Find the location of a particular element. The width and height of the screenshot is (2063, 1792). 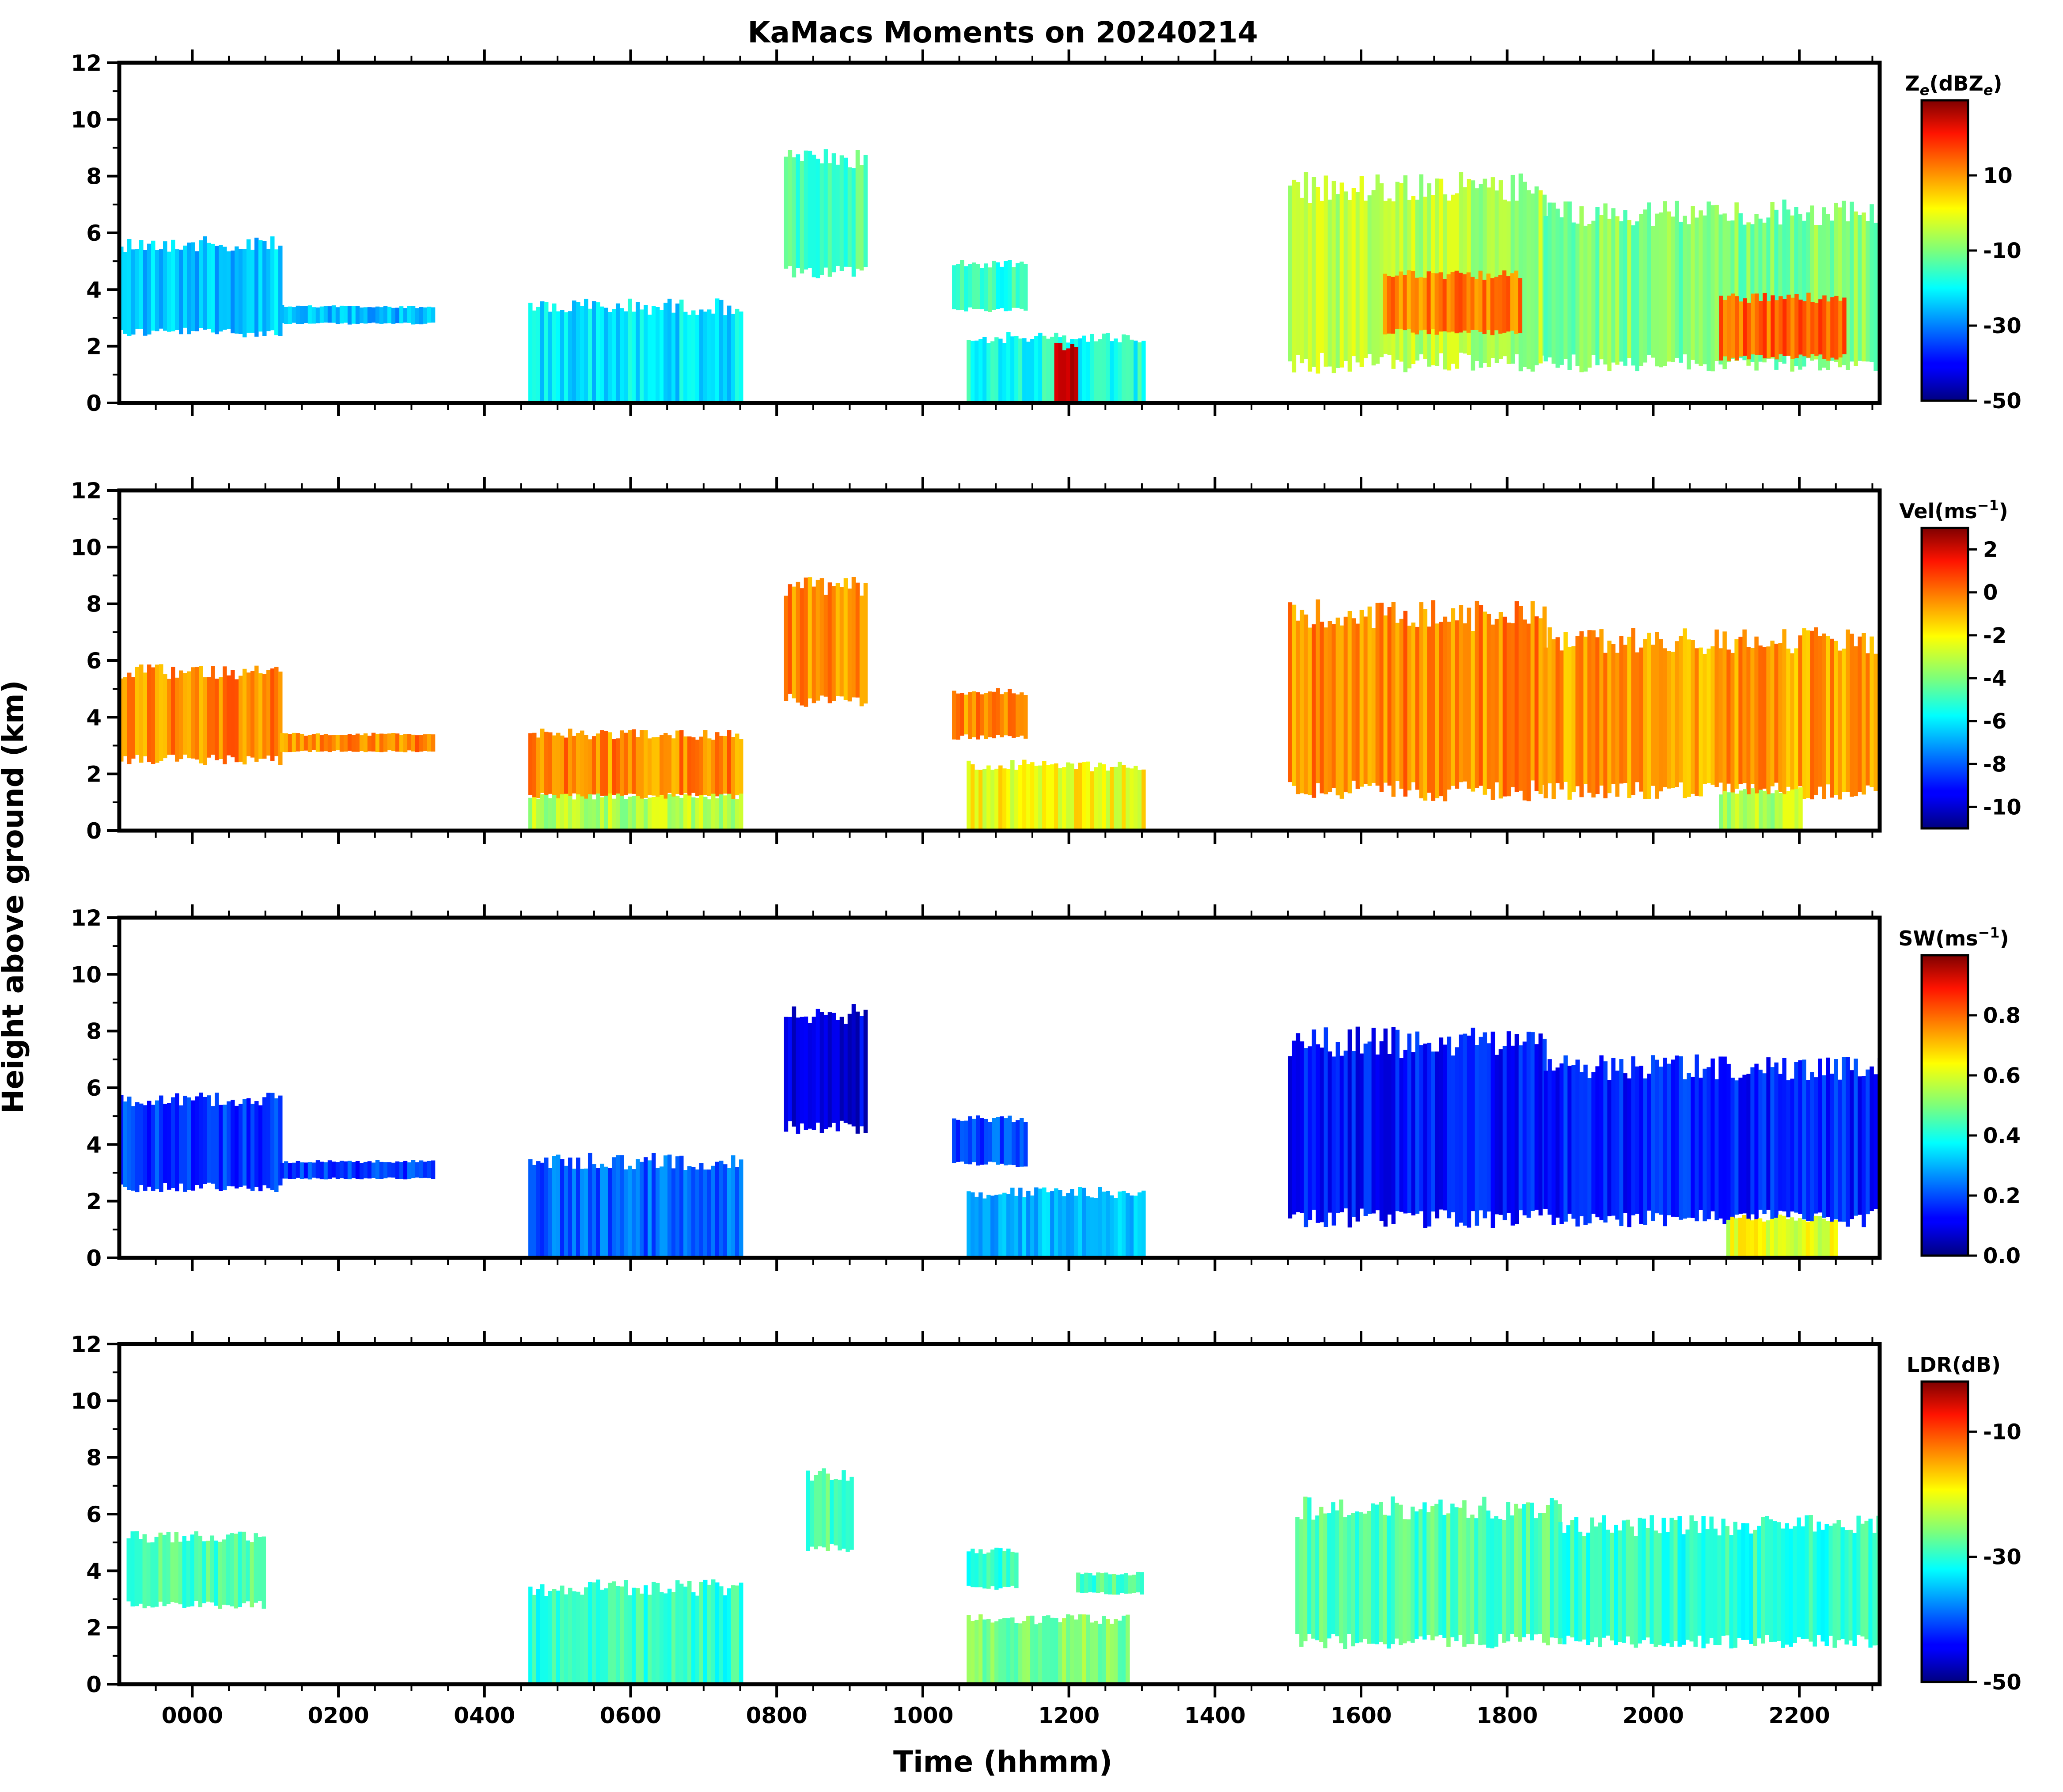

colorbar-tick-label: 0.0 is located at coordinates (2002, 1256).